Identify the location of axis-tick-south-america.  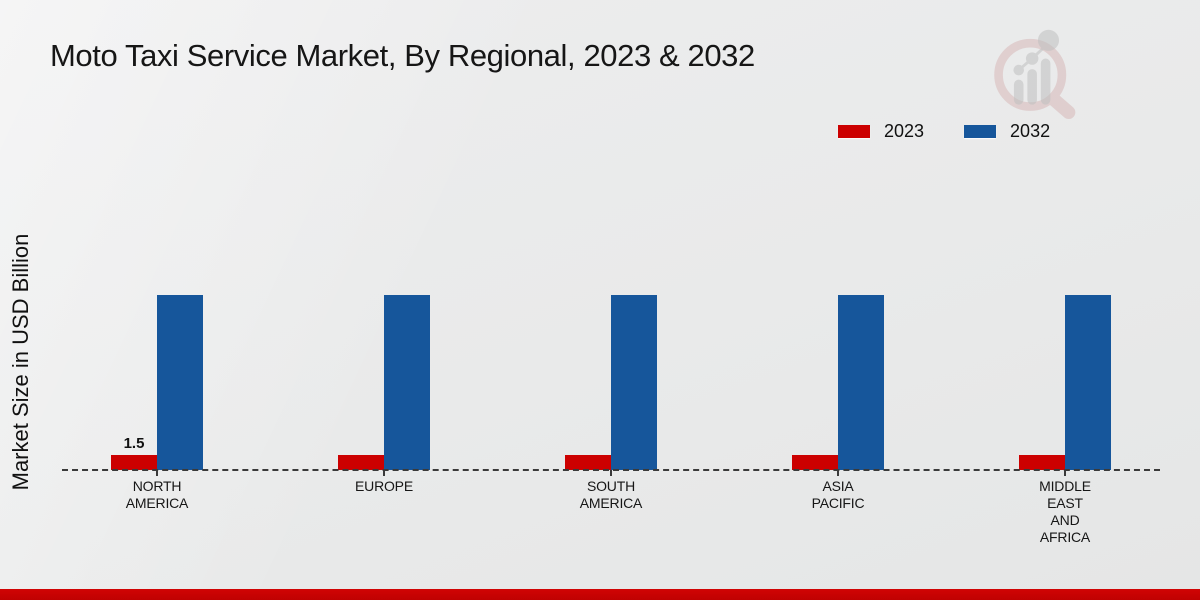
(611, 473).